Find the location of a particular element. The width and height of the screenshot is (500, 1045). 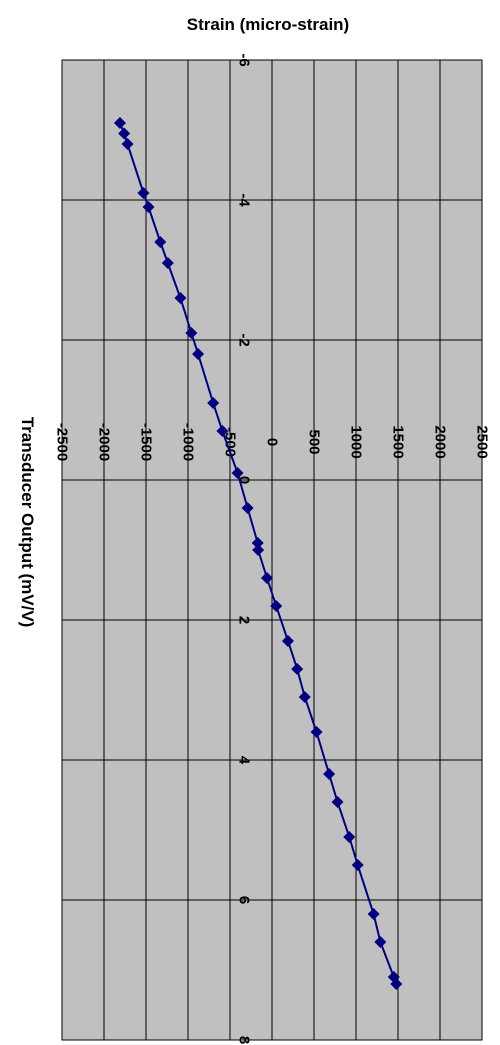

x-tick-label: 2 is located at coordinates (244, 620).